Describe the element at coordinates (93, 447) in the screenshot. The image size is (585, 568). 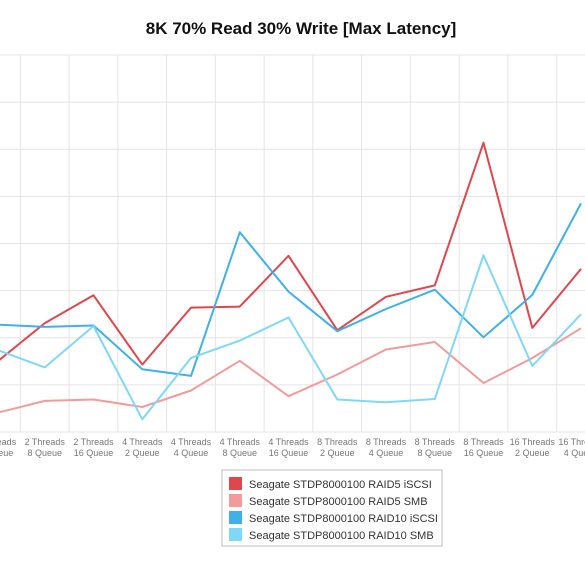
I see `x-tick-label: 2 Threads 16 Queue` at that location.